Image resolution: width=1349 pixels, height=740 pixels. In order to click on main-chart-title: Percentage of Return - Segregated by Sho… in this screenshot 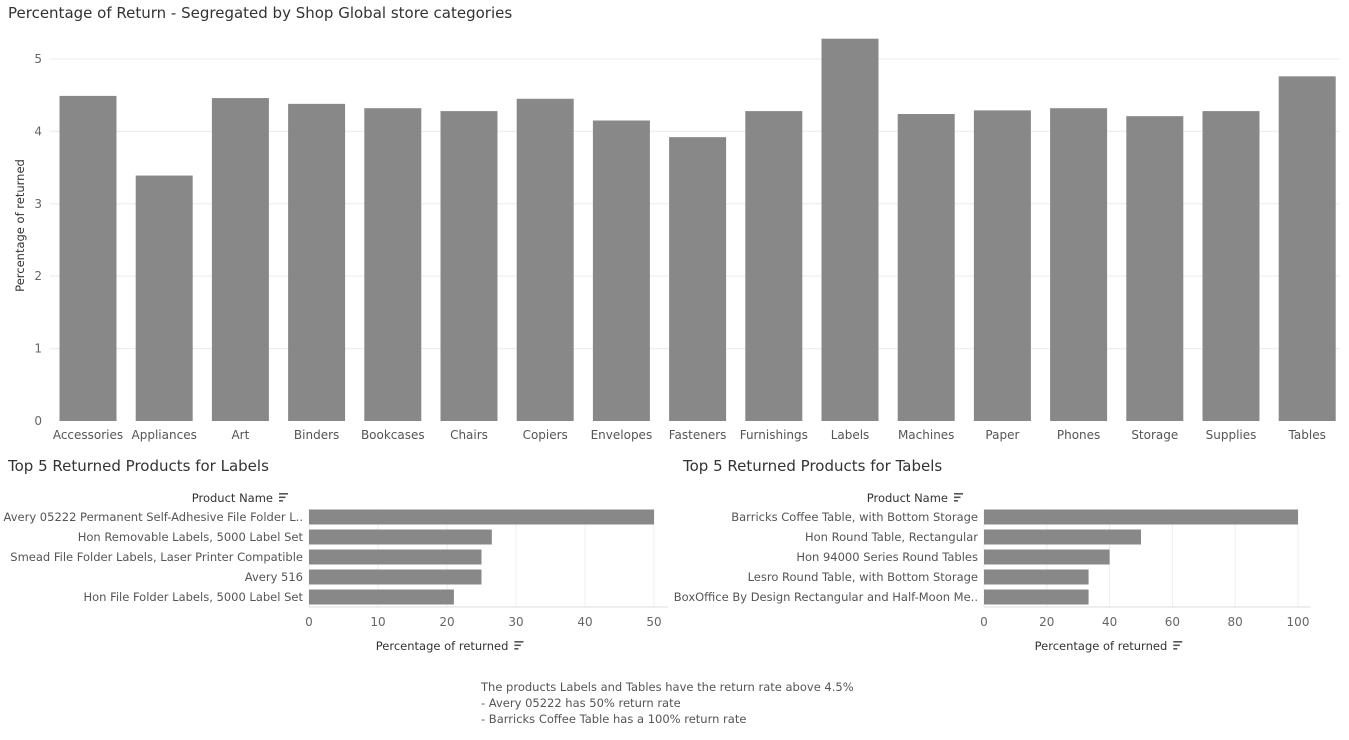, I will do `click(260, 13)`.